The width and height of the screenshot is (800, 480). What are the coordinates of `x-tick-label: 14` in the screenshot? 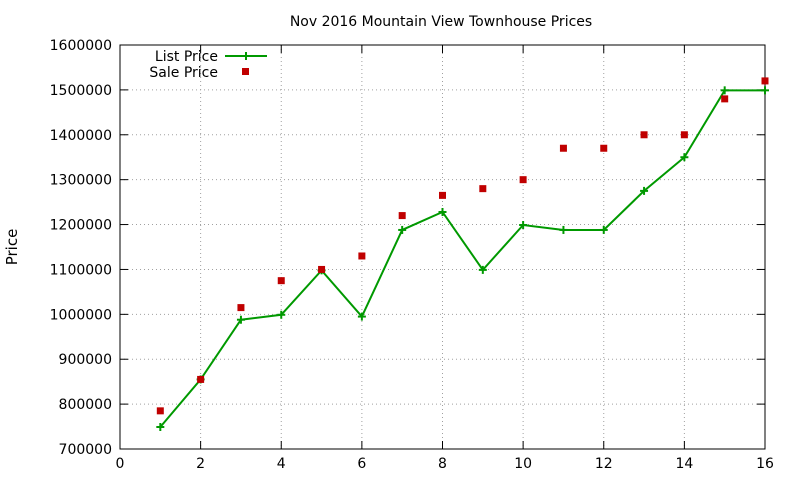 It's located at (684, 464).